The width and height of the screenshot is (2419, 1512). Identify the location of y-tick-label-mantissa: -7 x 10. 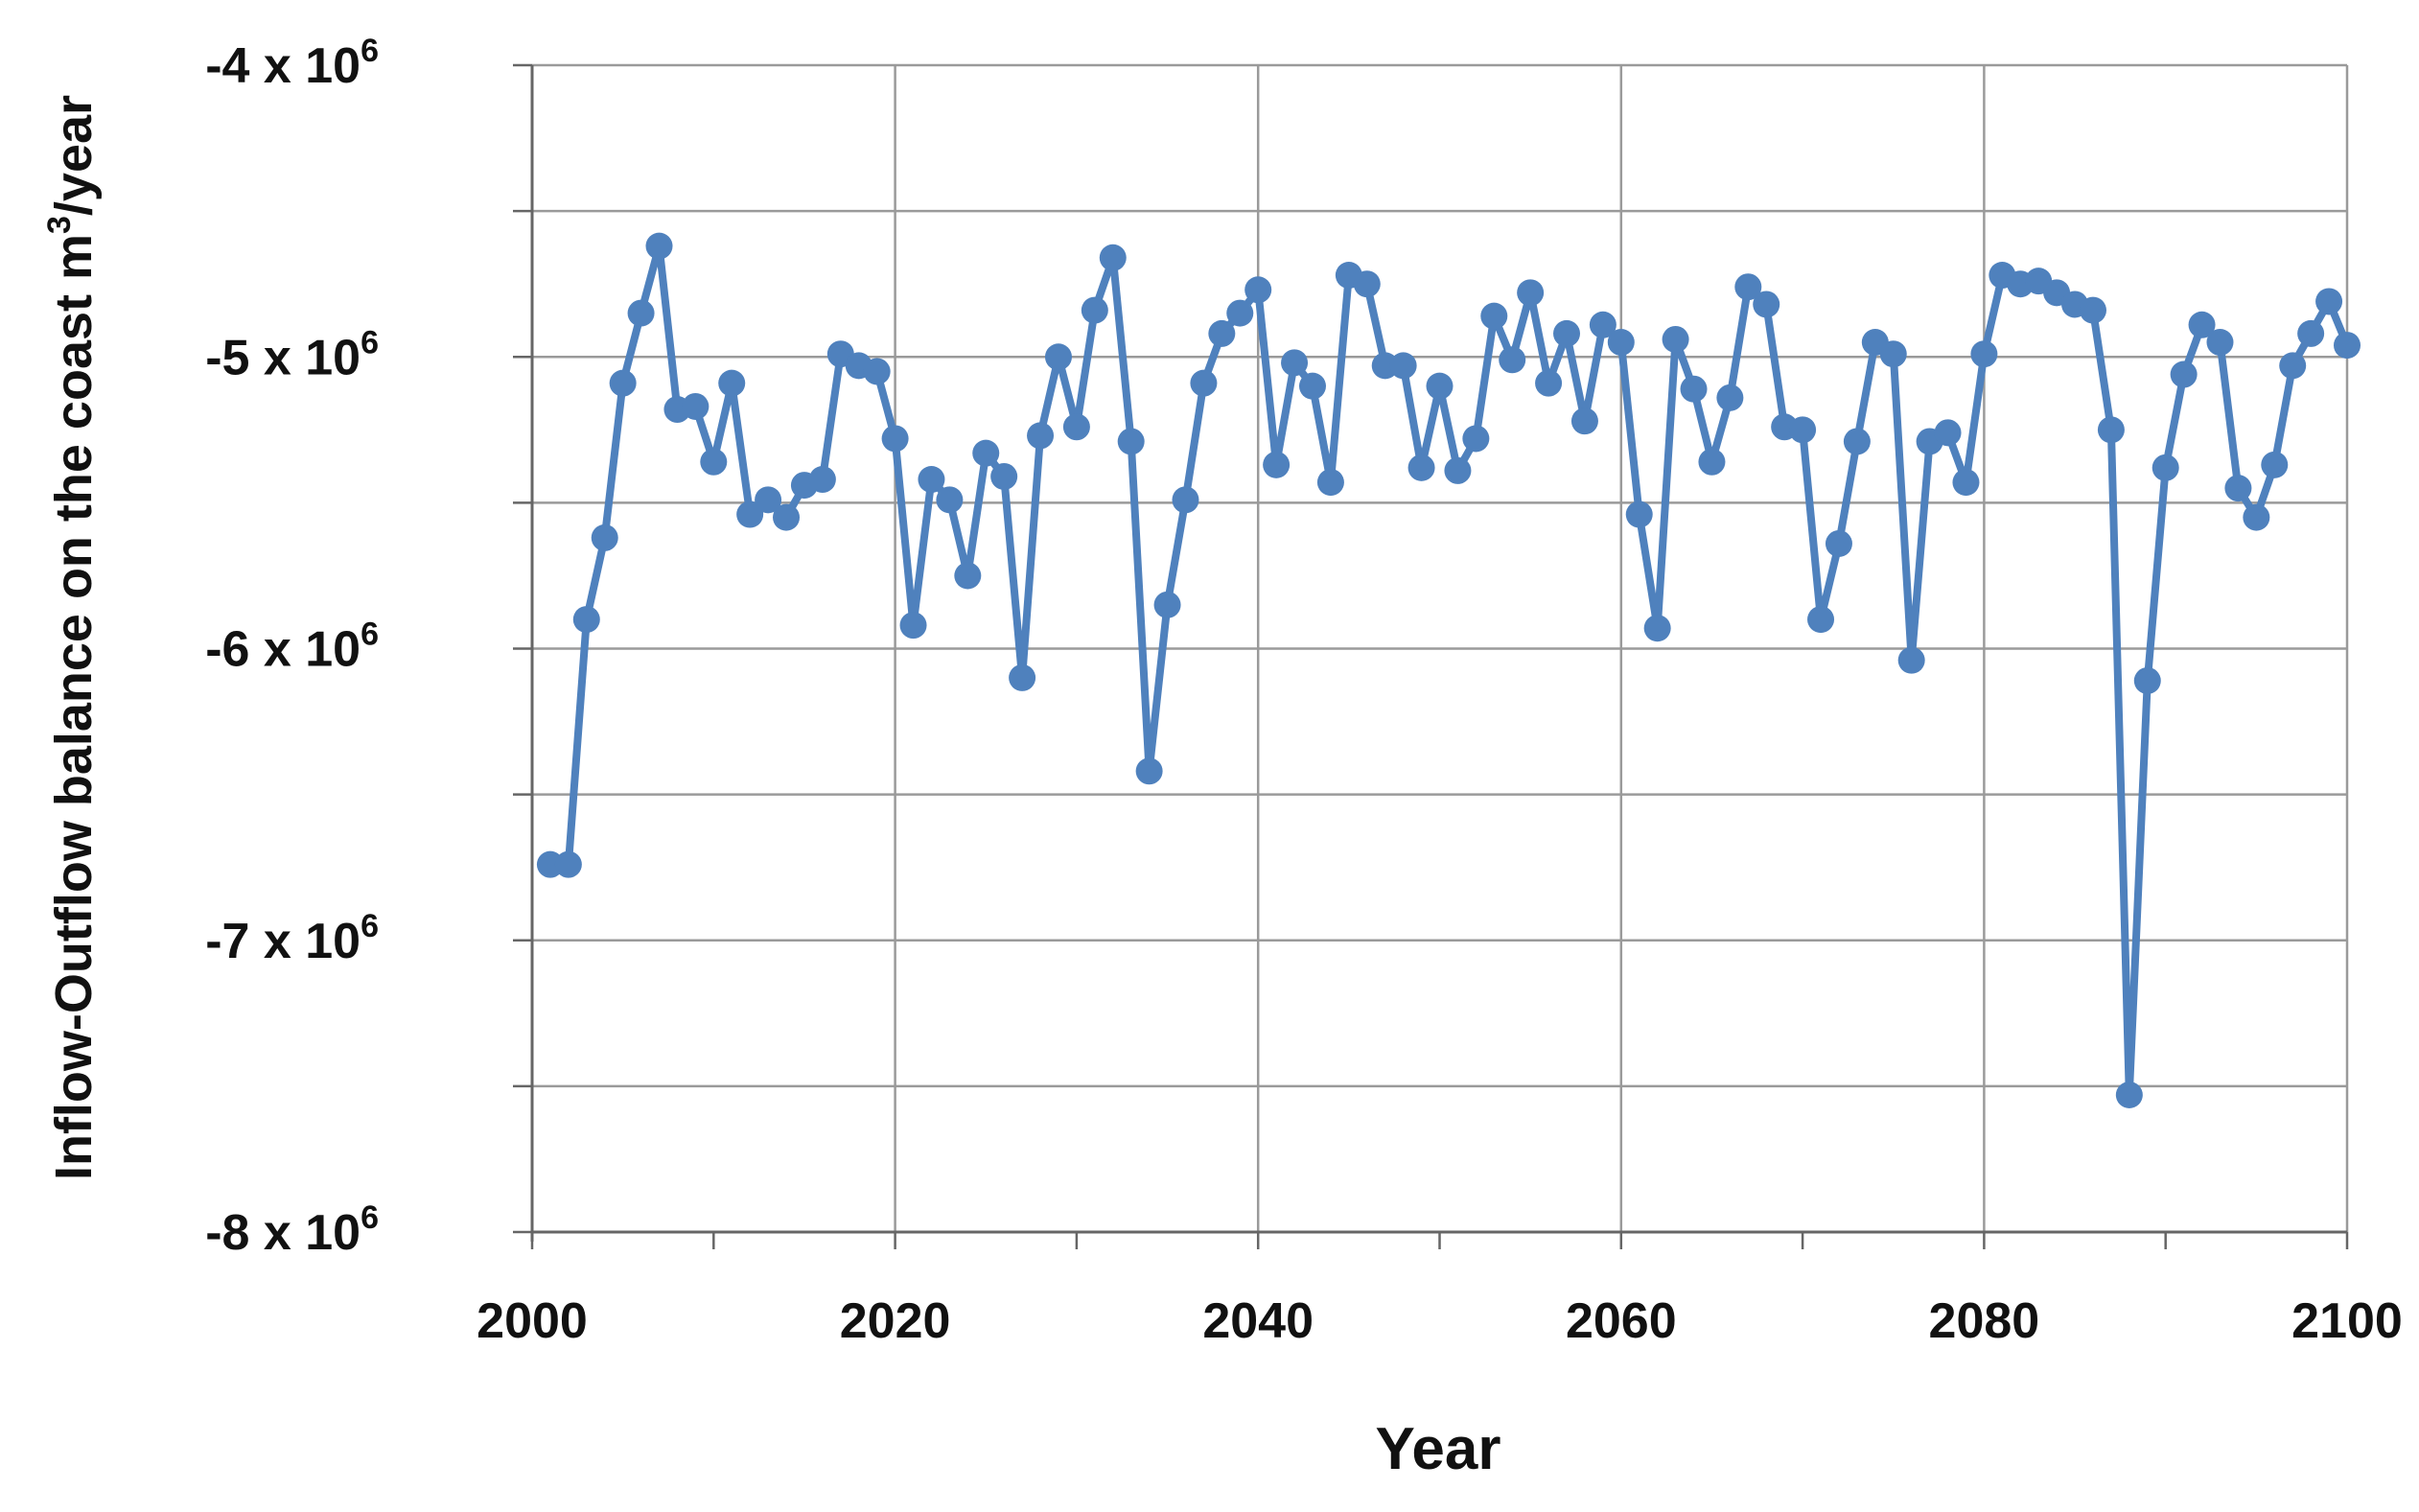
(283, 941).